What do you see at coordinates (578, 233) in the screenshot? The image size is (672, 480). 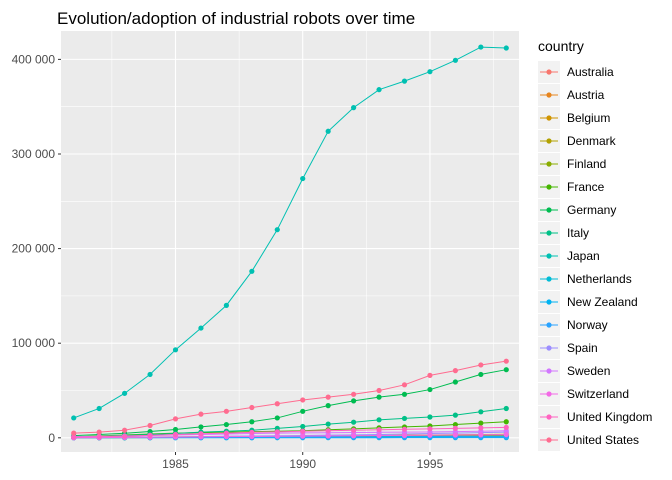 I see `legend-label: Italy` at bounding box center [578, 233].